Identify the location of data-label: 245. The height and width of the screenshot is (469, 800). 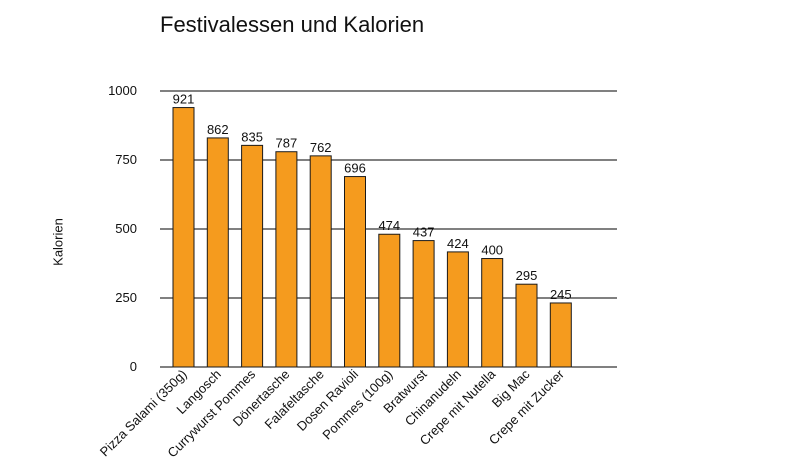
(561, 294).